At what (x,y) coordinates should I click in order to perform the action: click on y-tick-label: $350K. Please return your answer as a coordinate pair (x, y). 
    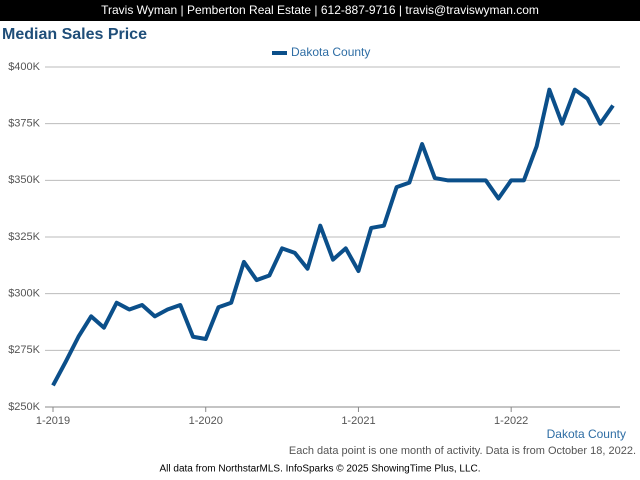
    Looking at the image, I should click on (24, 180).